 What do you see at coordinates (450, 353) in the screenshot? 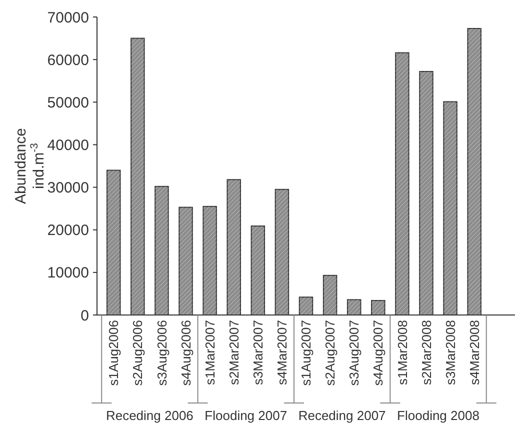
I see `x-tick-label: s3Mar2008` at bounding box center [450, 353].